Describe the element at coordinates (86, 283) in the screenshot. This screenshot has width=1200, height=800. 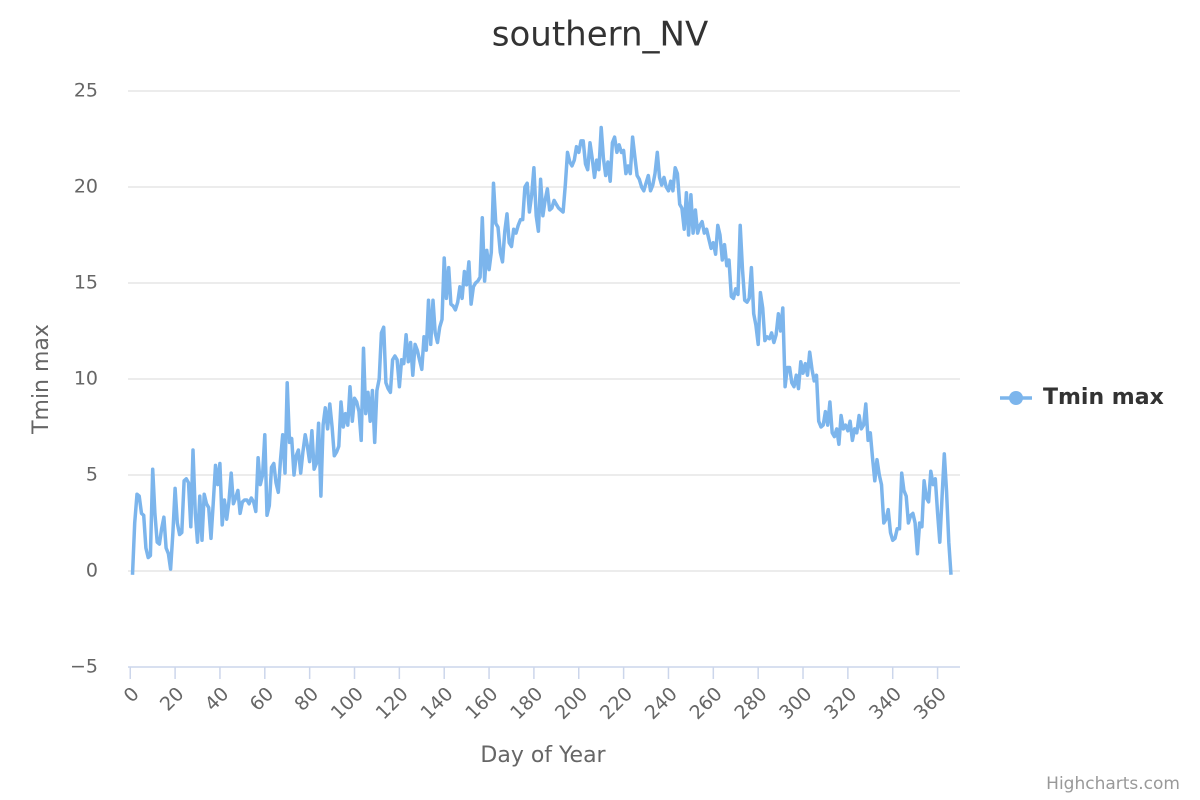
I see `y-tick-label: 15` at that location.